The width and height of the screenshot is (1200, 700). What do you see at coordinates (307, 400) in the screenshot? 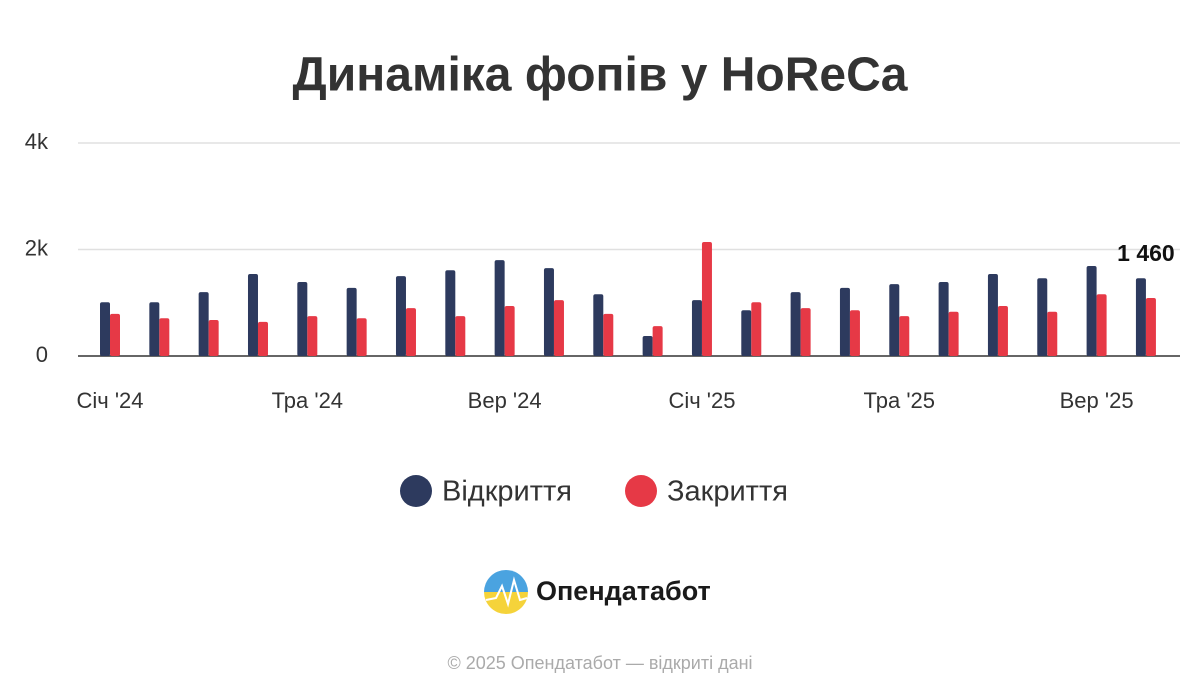
I see `x-tick-label: Тра '24` at bounding box center [307, 400].